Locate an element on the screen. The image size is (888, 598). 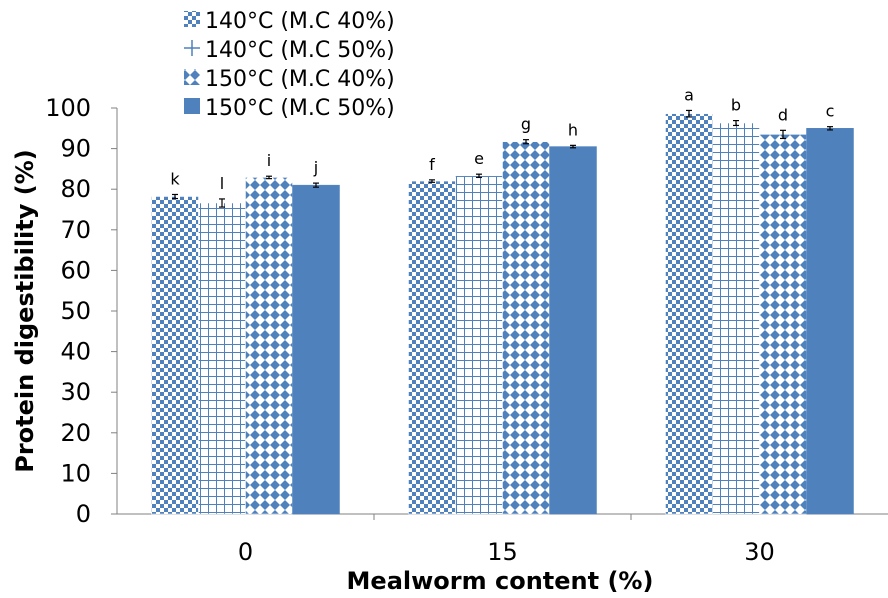
y-ticks: 0 10 20 30 40 50 60 70 80 90 100 is located at coordinates (81, 311).